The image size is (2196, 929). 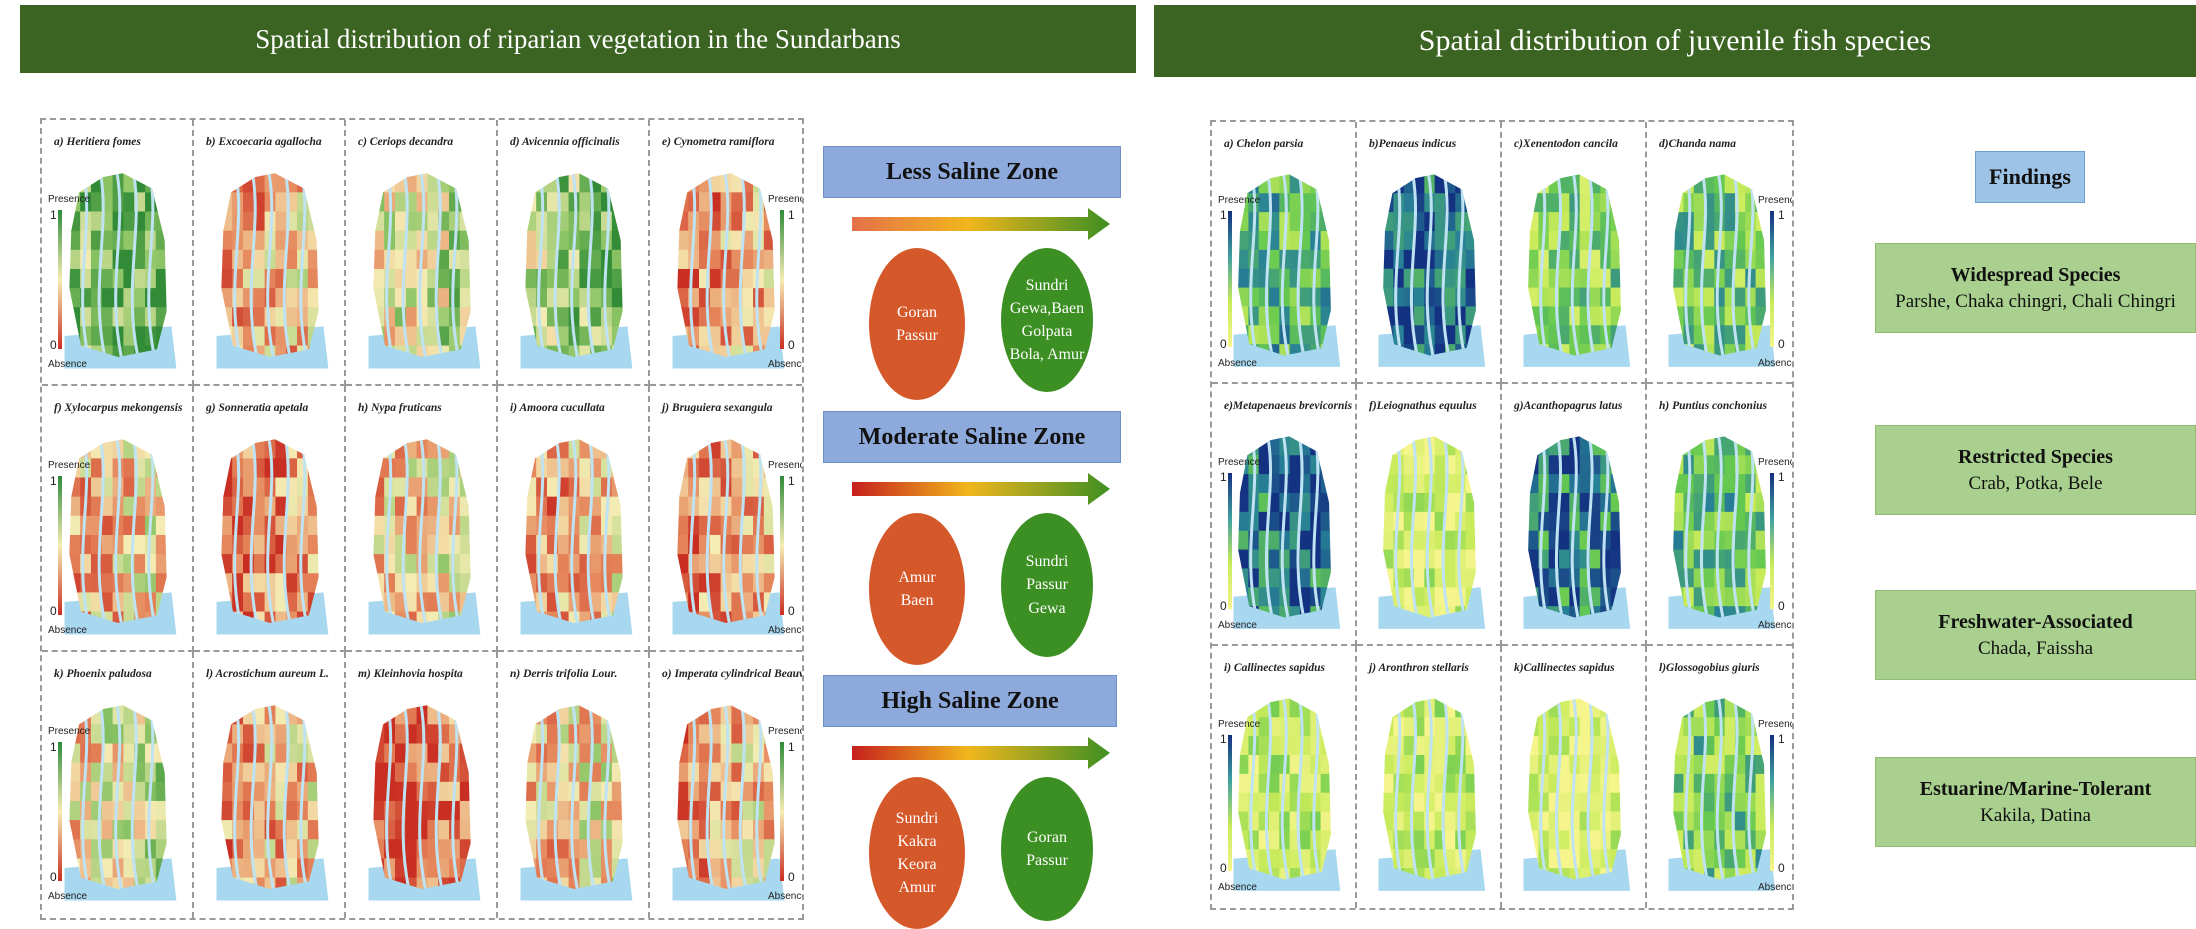 I want to click on map-cell: g) Sonneratia apetala, so click(x=270, y=519).